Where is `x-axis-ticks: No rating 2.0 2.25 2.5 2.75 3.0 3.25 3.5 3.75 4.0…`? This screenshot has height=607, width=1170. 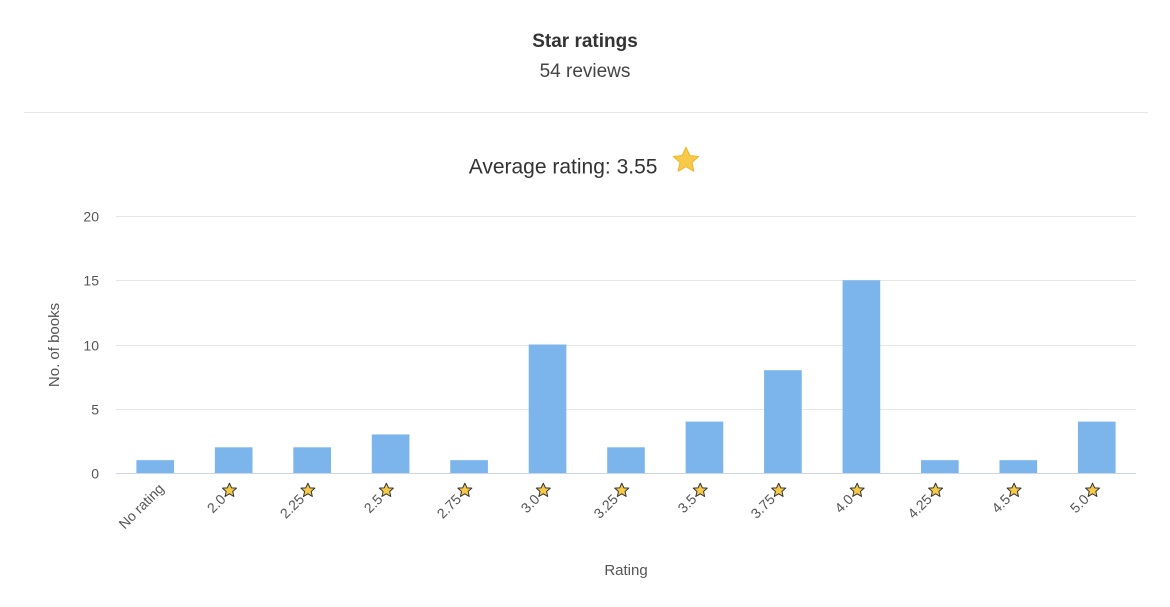 x-axis-ticks: No rating 2.0 2.25 2.5 2.75 3.0 3.25 3.5 3.75 4.0… is located at coordinates (608, 506).